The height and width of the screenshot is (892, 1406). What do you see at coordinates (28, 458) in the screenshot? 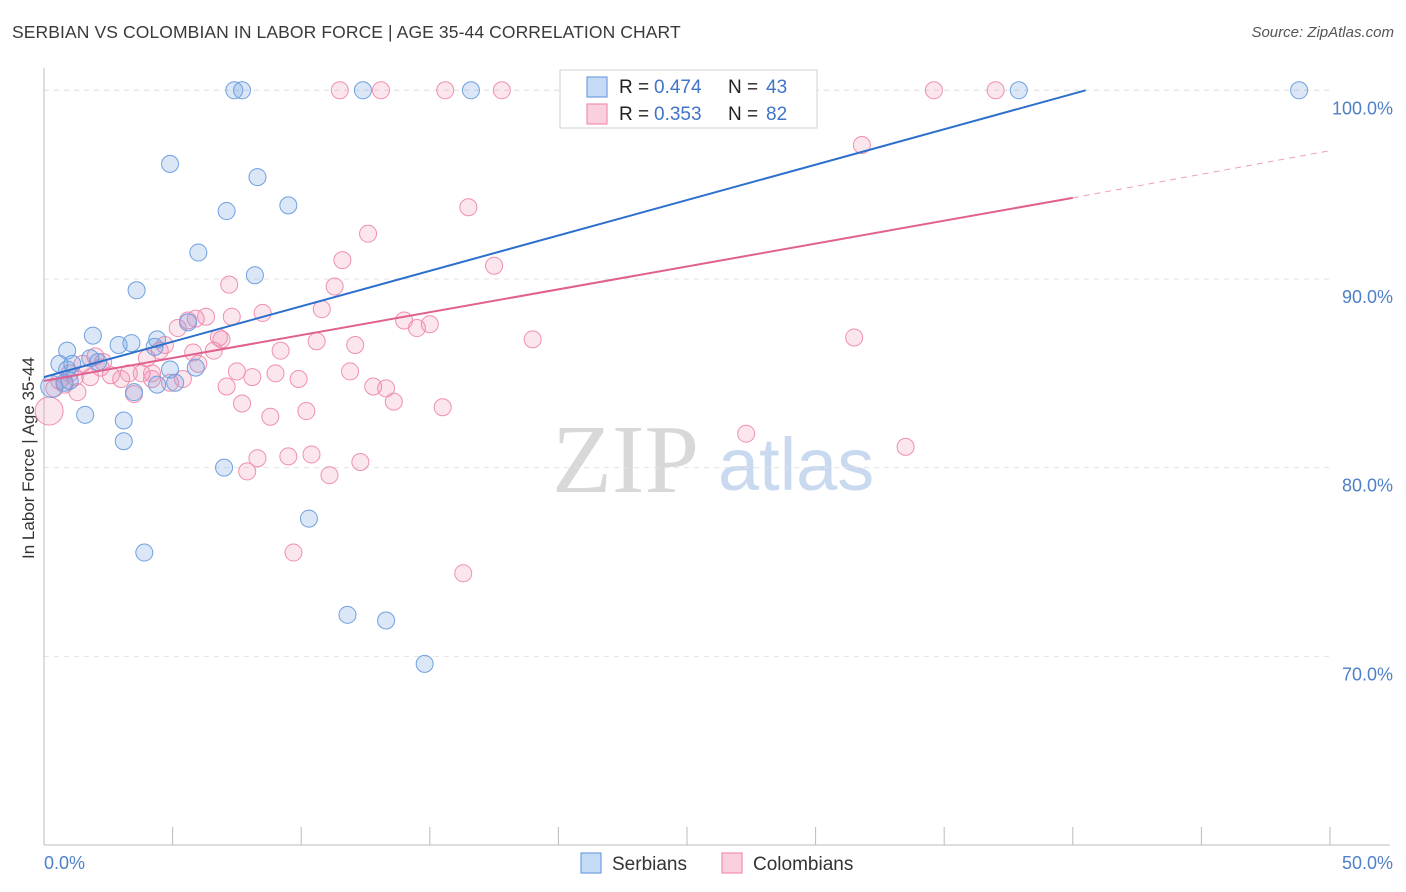
I see `y-axis-label: In Labor Force | Age 35-44` at bounding box center [28, 458].